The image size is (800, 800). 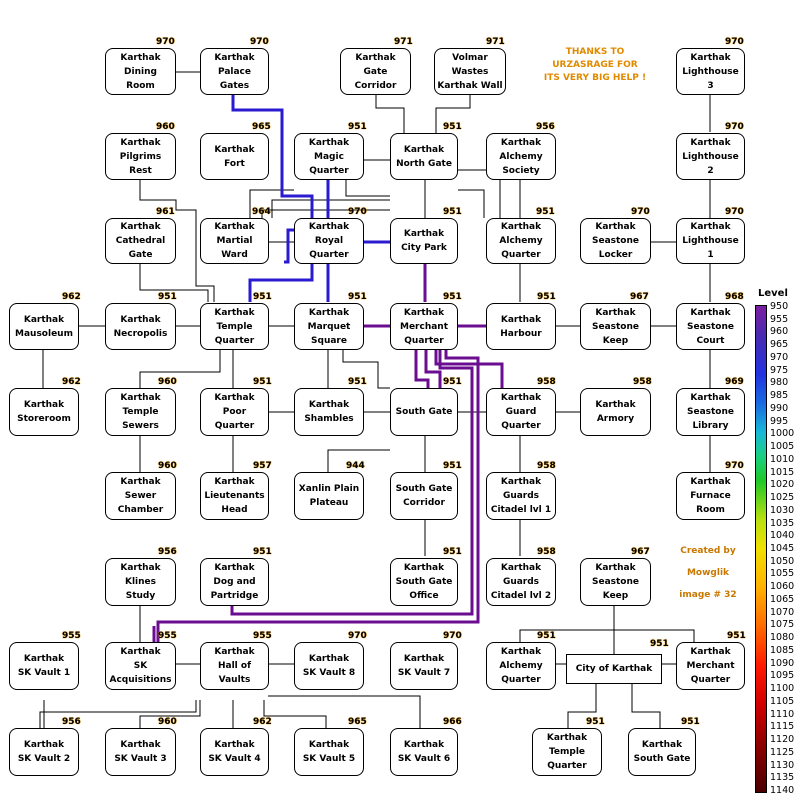 What do you see at coordinates (140, 666) in the screenshot?
I see `room-karthak-sk-acquisitions: Karthak SK Acquisitions` at bounding box center [140, 666].